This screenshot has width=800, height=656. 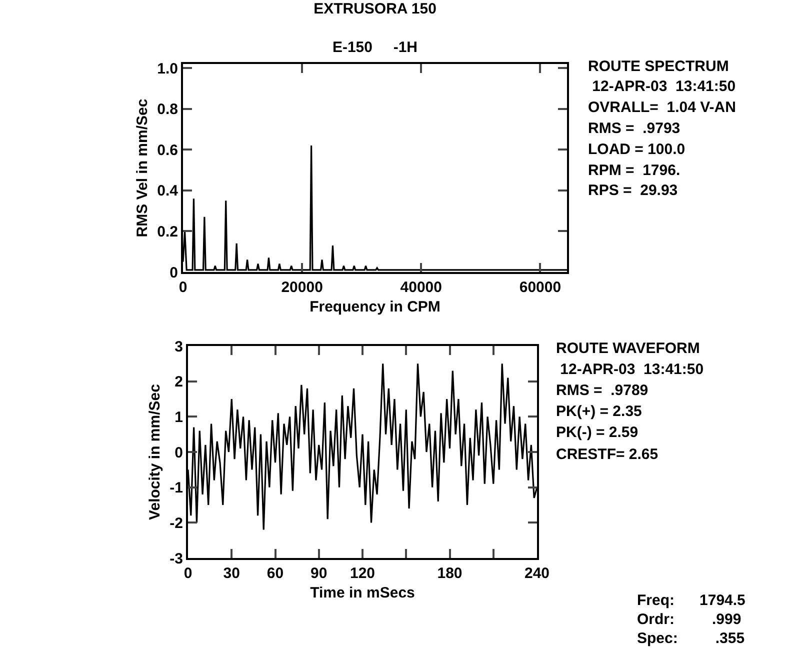 What do you see at coordinates (319, 573) in the screenshot?
I see `x-tick-label: 90` at bounding box center [319, 573].